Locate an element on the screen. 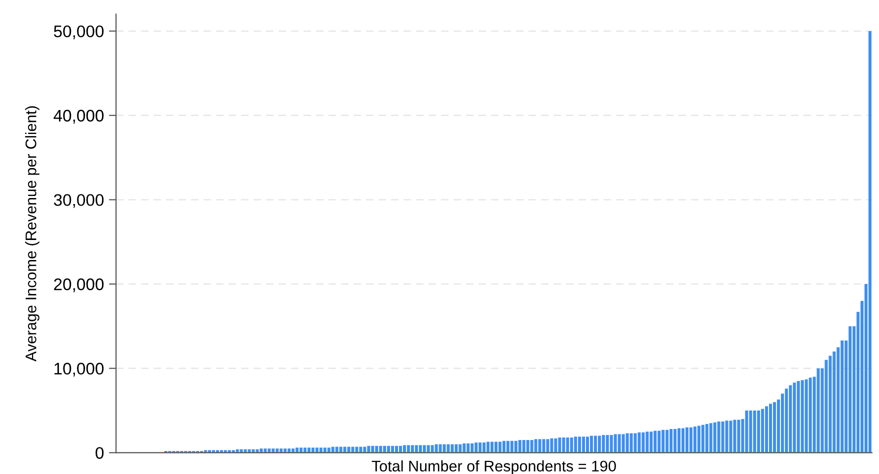  y-tick-label: 10,000 is located at coordinates (79, 369).